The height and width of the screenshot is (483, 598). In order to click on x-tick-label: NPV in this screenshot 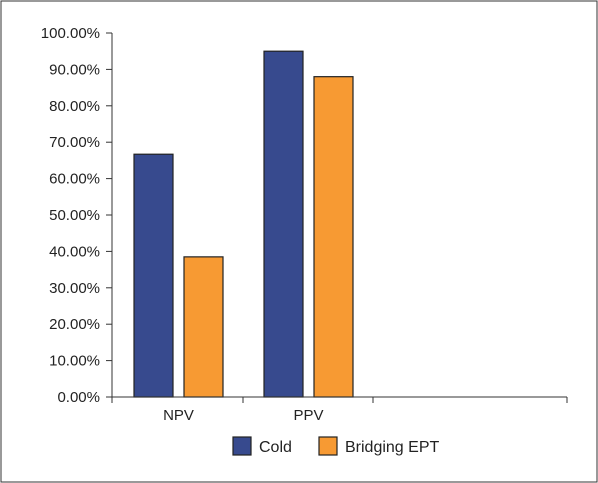, I will do `click(178, 415)`.